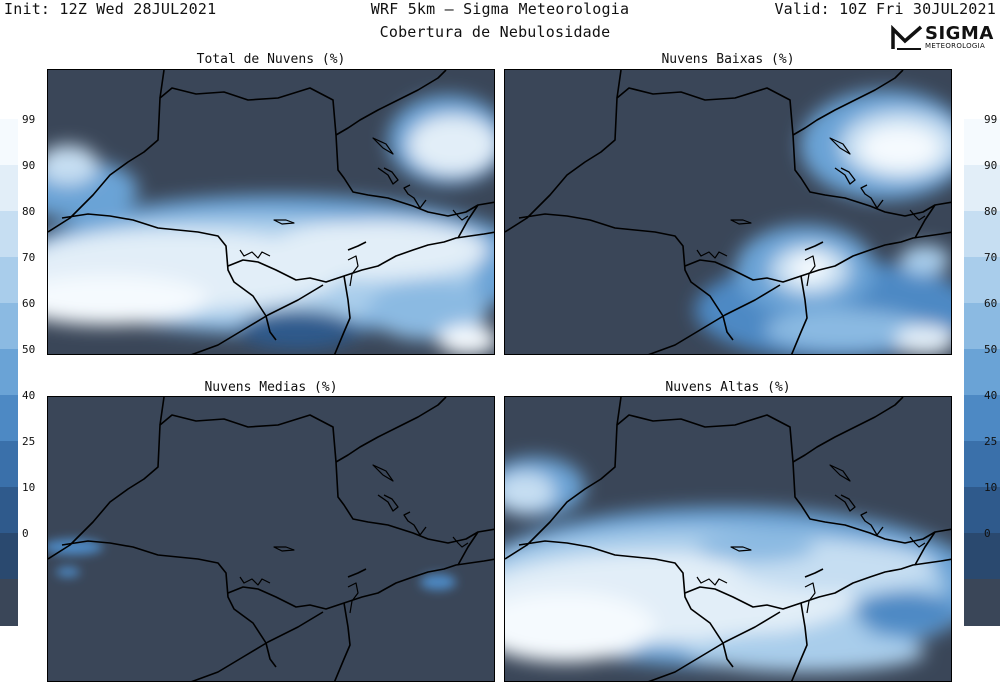 The width and height of the screenshot is (1000, 683). I want to click on logo-subtitle: METEOROLOGIA, so click(955, 46).